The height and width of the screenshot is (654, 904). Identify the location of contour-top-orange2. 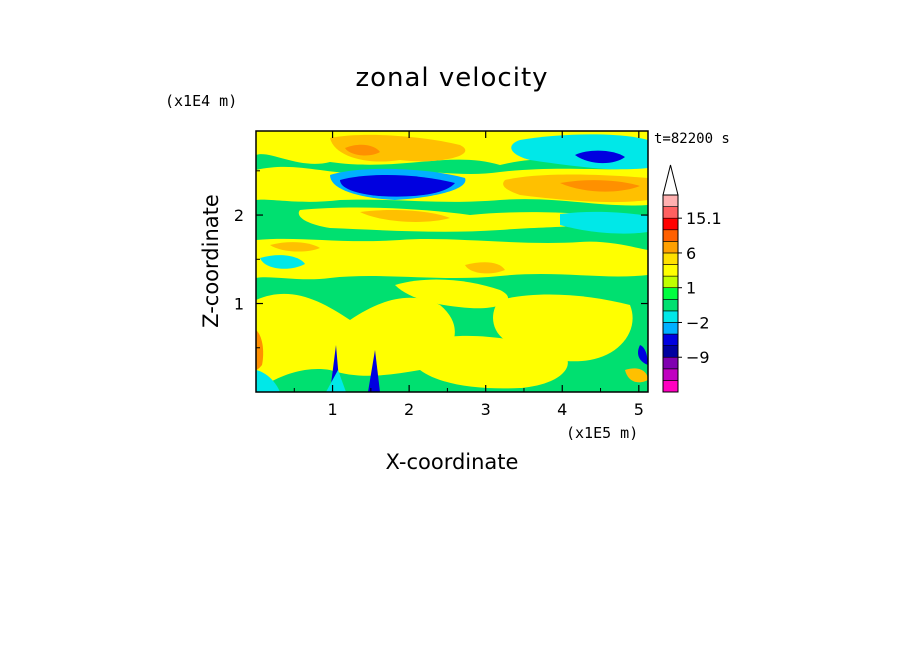
(362, 150).